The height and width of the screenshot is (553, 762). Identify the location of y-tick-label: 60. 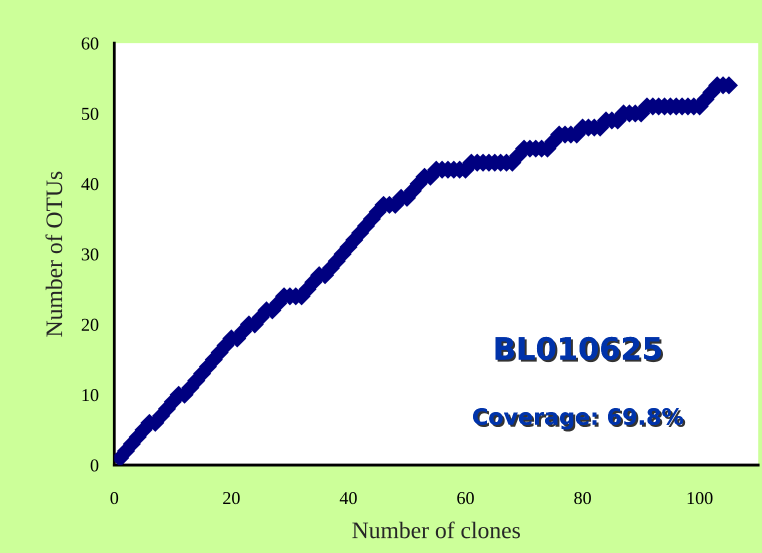
(90, 43).